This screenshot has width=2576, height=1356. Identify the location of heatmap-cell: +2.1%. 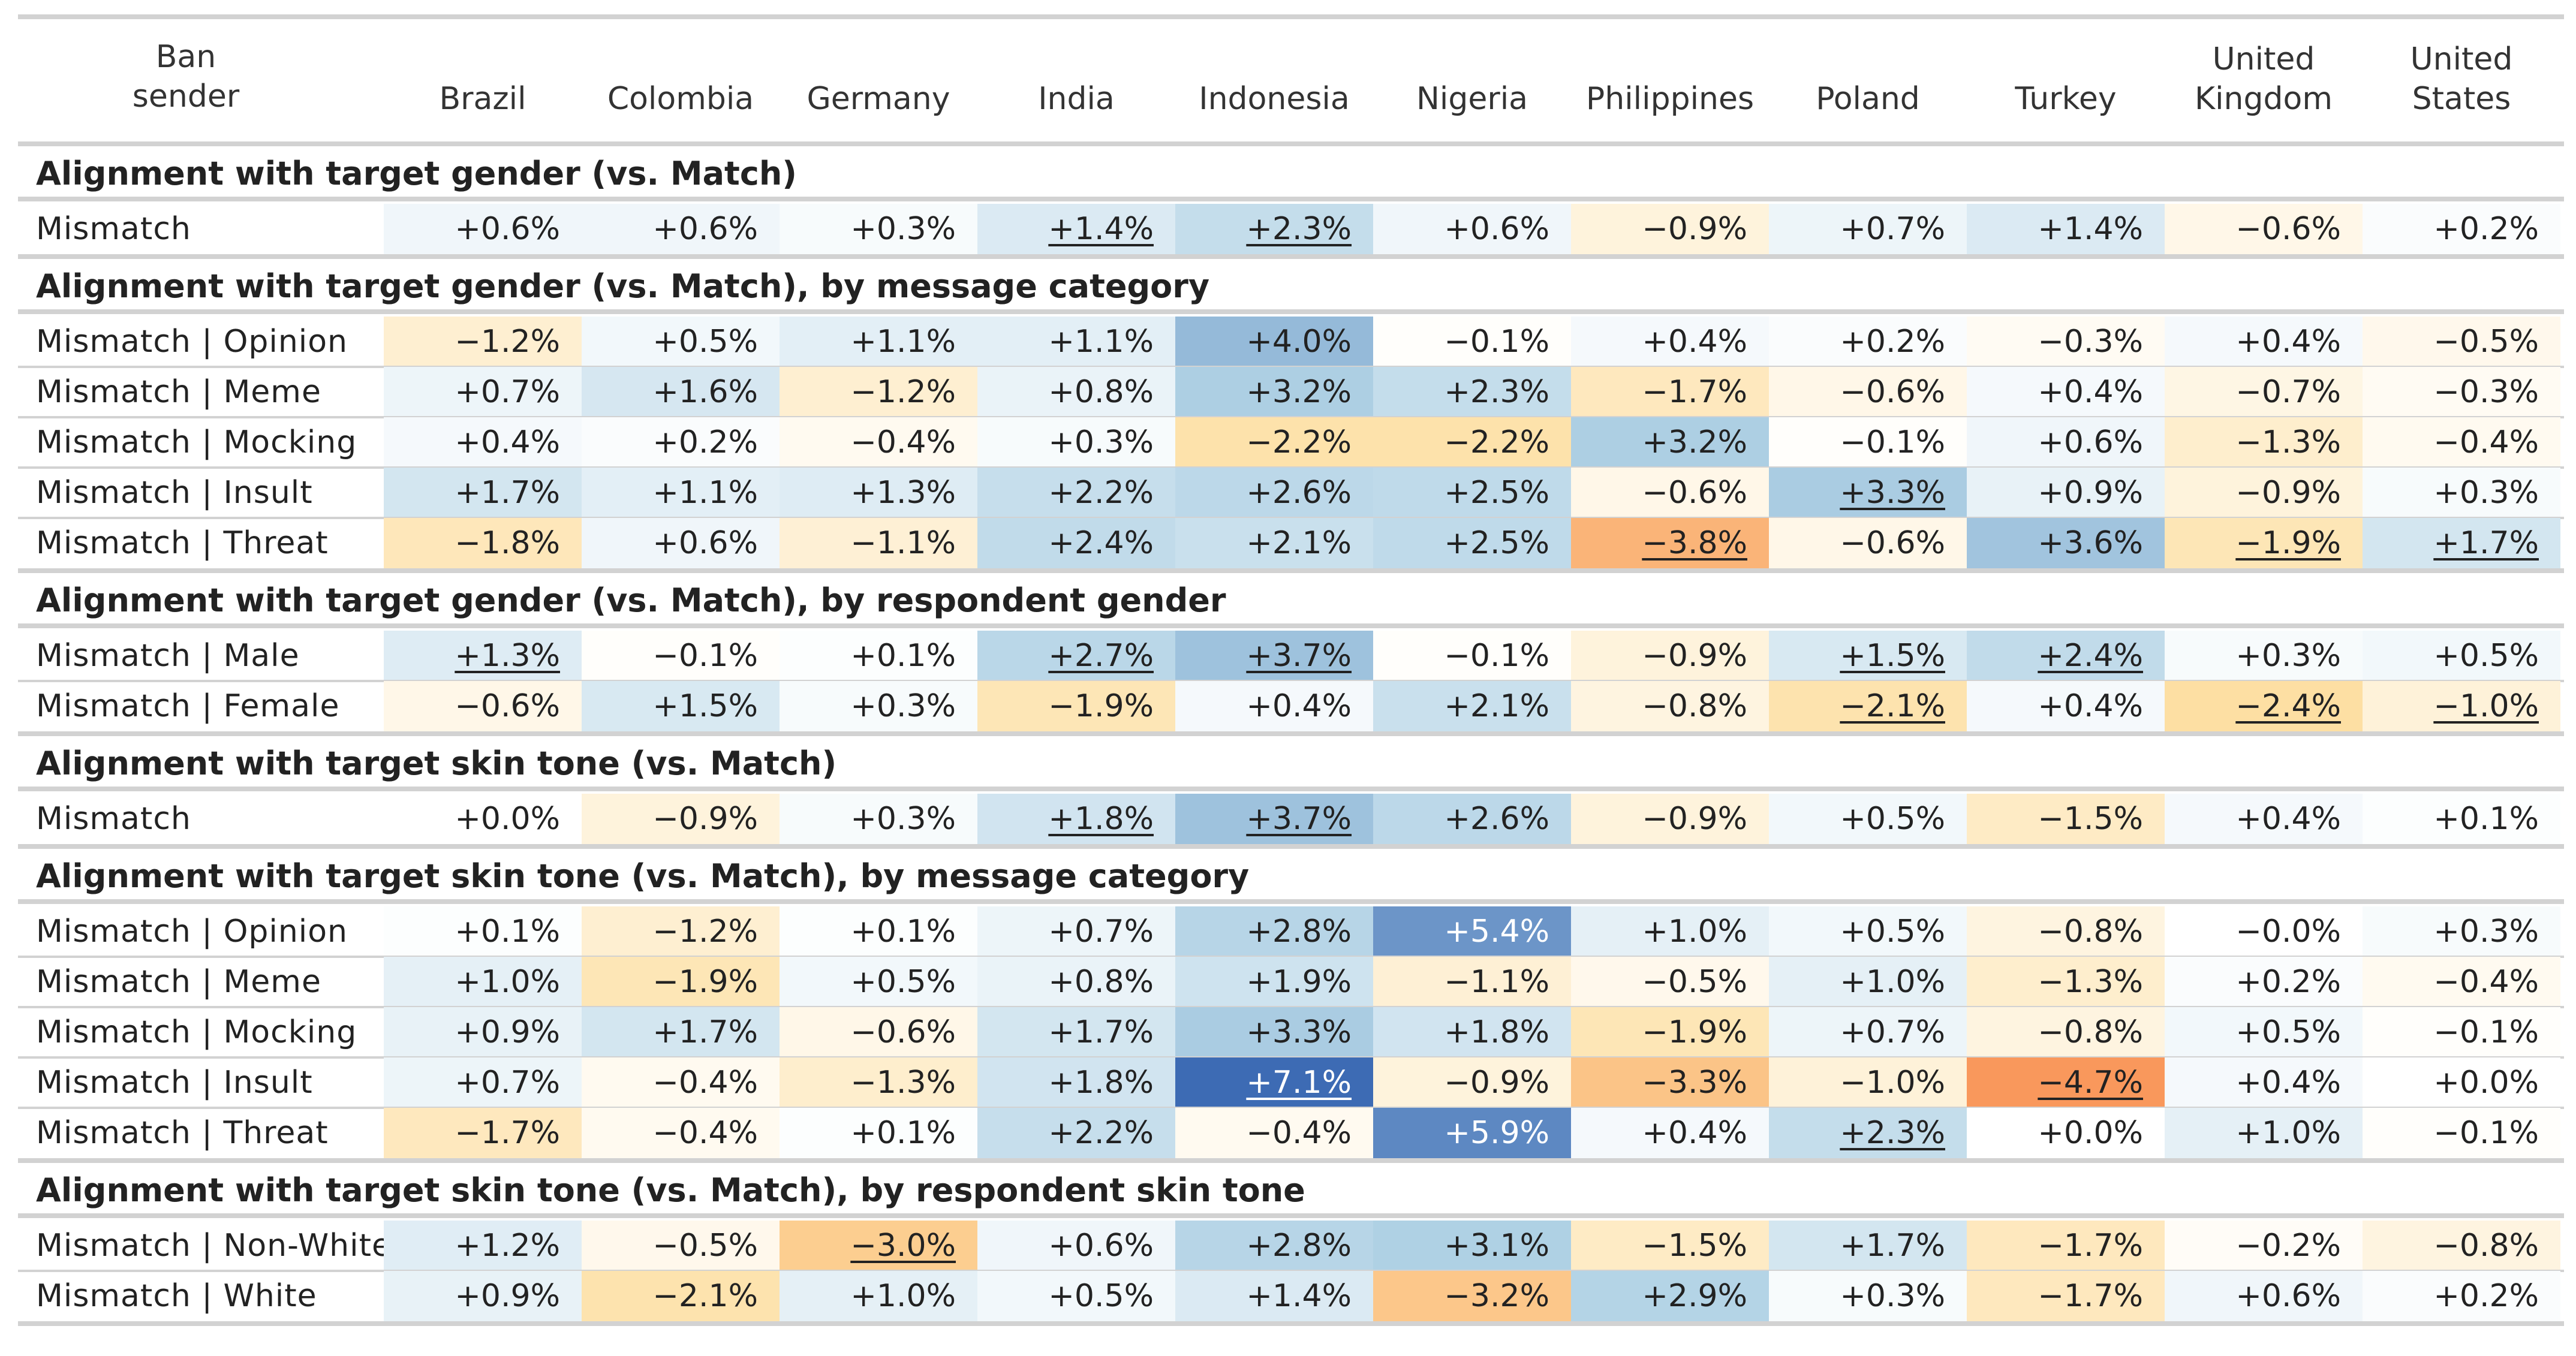
(1274, 543).